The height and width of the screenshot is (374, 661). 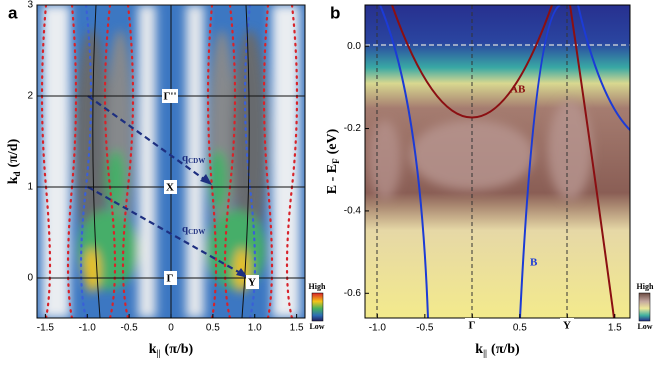 I want to click on point-label: Γ'', so click(x=169, y=97).